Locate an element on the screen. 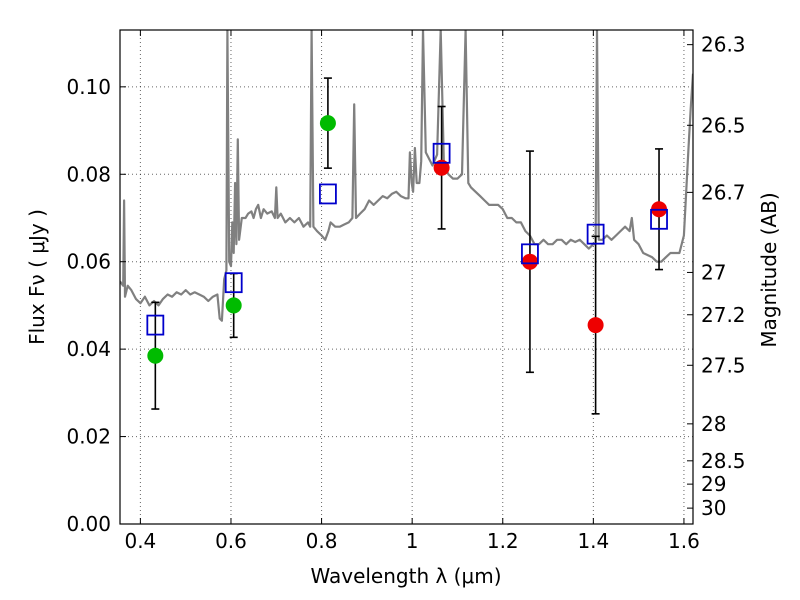  right-tick-label: 27.2 is located at coordinates (723, 315).